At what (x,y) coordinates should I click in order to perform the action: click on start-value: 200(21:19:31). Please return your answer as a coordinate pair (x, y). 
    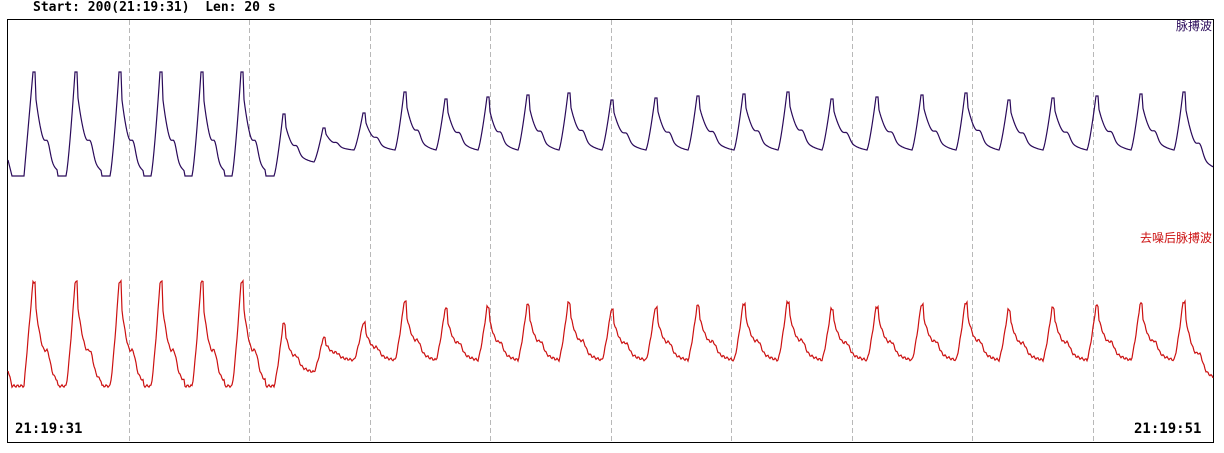
    Looking at the image, I should click on (138, 7).